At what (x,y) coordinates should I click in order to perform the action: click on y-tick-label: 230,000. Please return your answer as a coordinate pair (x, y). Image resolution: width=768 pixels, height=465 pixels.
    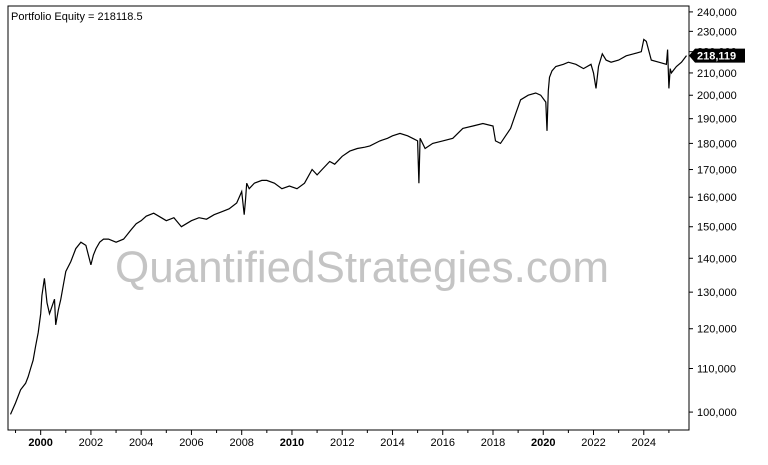
    Looking at the image, I should click on (717, 32).